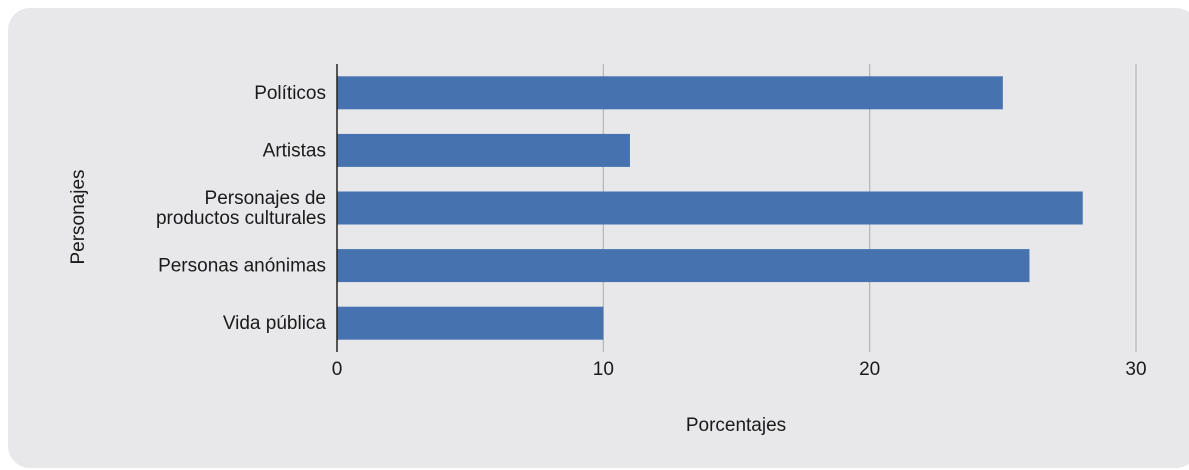 This screenshot has height=470, width=1189. Describe the element at coordinates (265, 198) in the screenshot. I see `category-label-line: Personajes de` at that location.